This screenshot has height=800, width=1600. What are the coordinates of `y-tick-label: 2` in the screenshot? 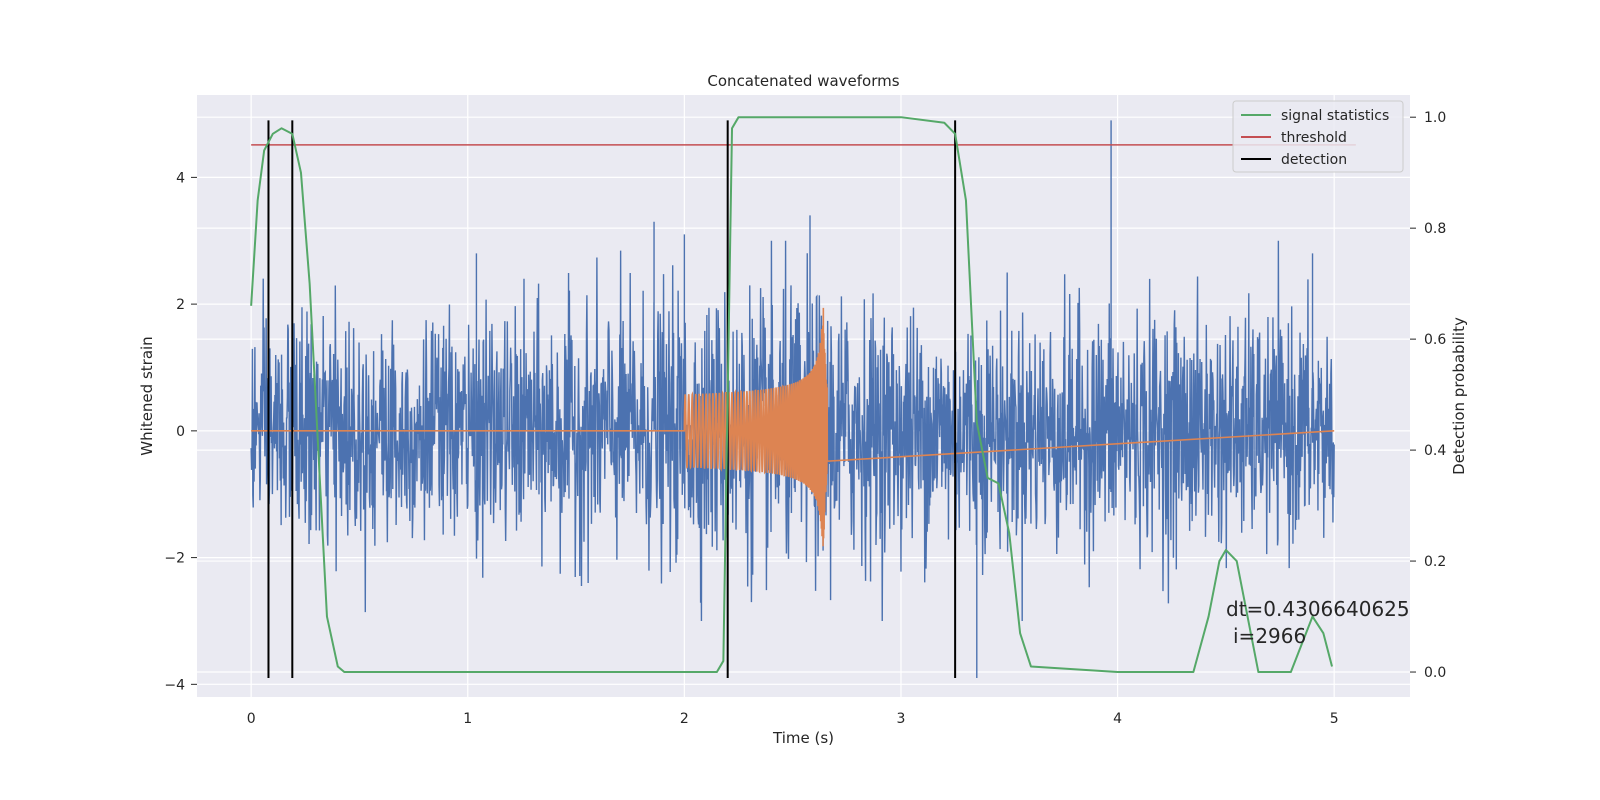 It's located at (180, 305).